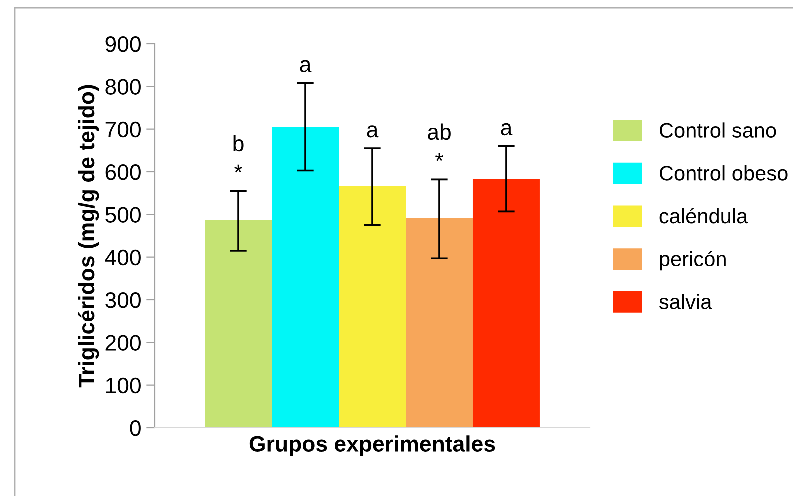 This screenshot has height=496, width=793. What do you see at coordinates (89, 236) in the screenshot?
I see `y-axis-title: Triglicéridos (mg/g de tejido)` at bounding box center [89, 236].